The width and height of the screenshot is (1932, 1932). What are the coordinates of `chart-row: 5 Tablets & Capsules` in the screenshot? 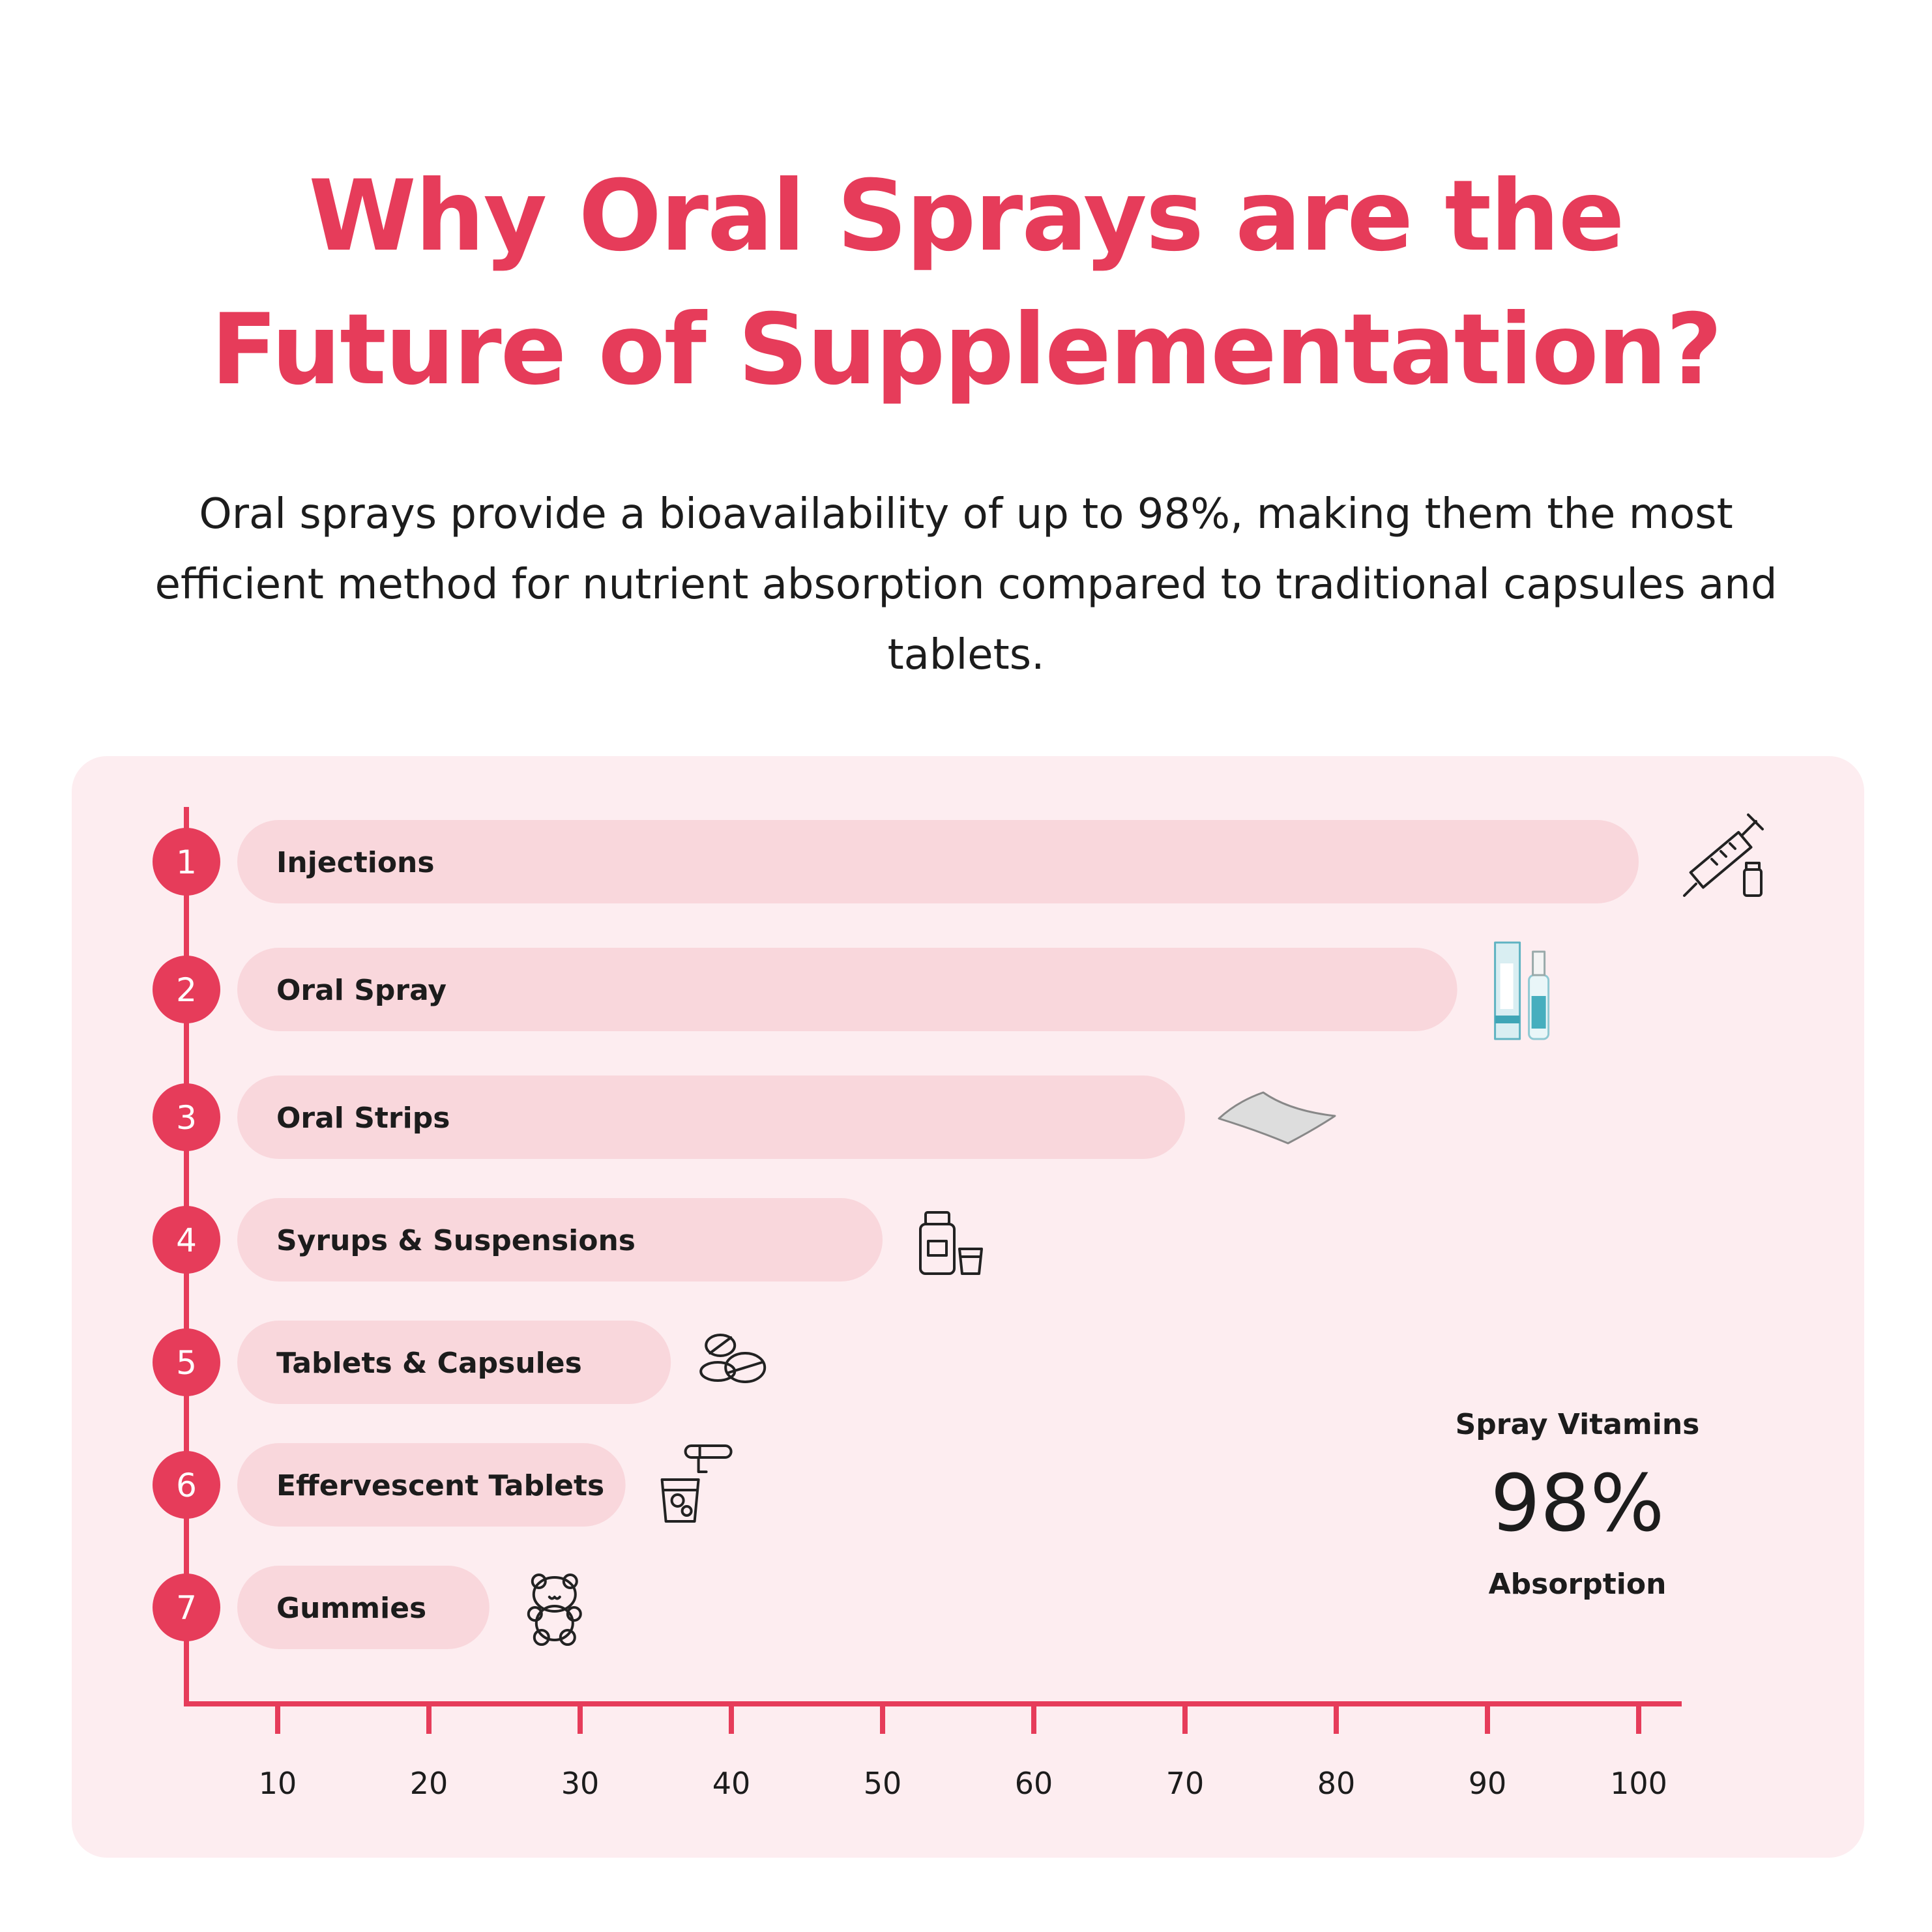 It's located at (412, 1362).